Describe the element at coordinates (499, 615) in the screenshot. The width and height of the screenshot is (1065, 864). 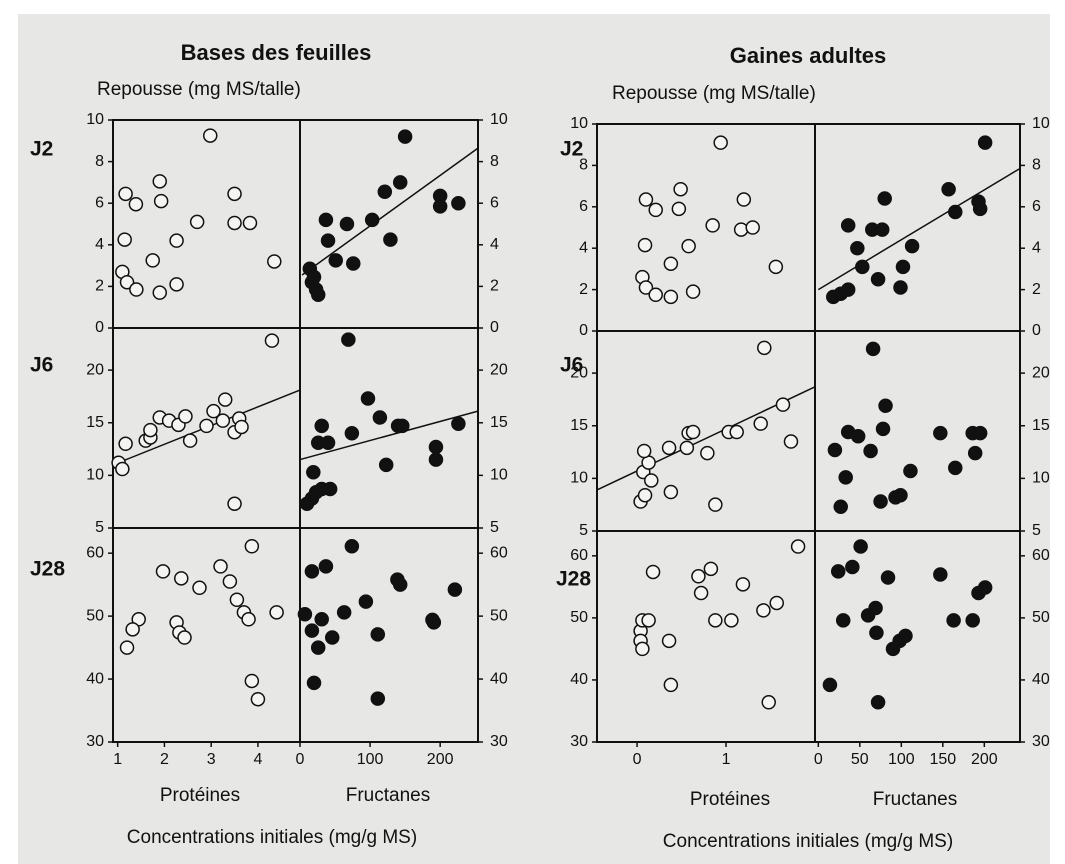
I see `y-tick-label: 50` at that location.